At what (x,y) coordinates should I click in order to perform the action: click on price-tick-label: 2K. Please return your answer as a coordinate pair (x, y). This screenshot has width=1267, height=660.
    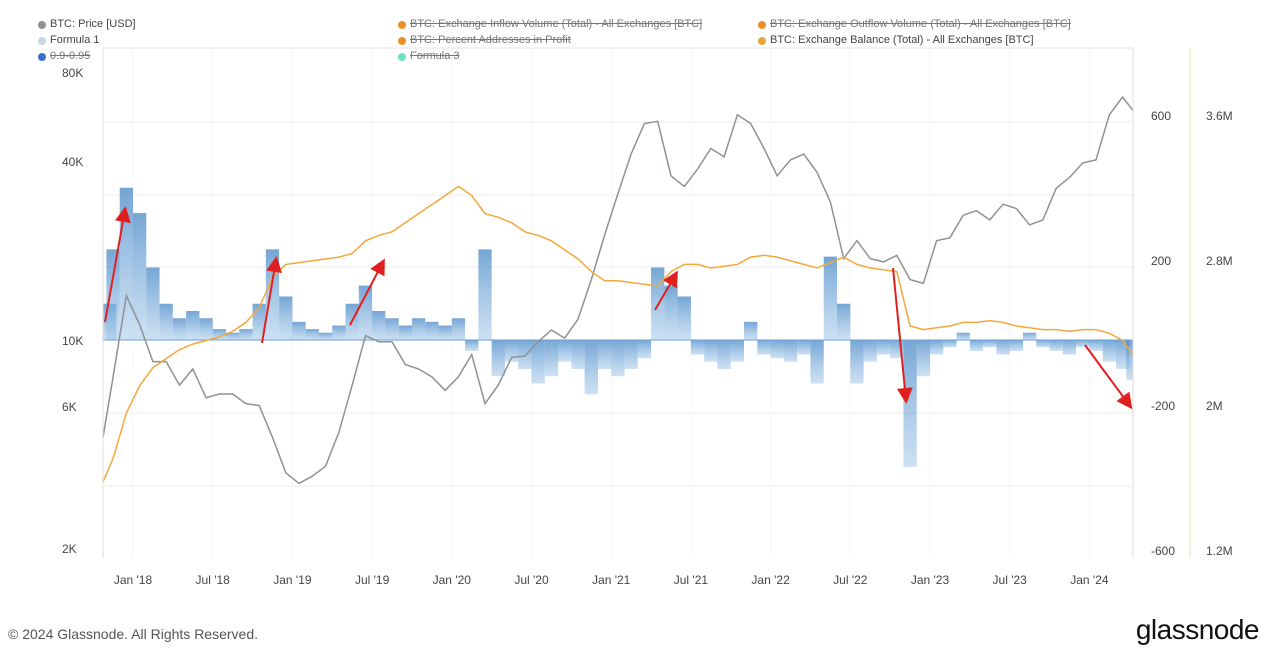
    Looking at the image, I should click on (69, 548).